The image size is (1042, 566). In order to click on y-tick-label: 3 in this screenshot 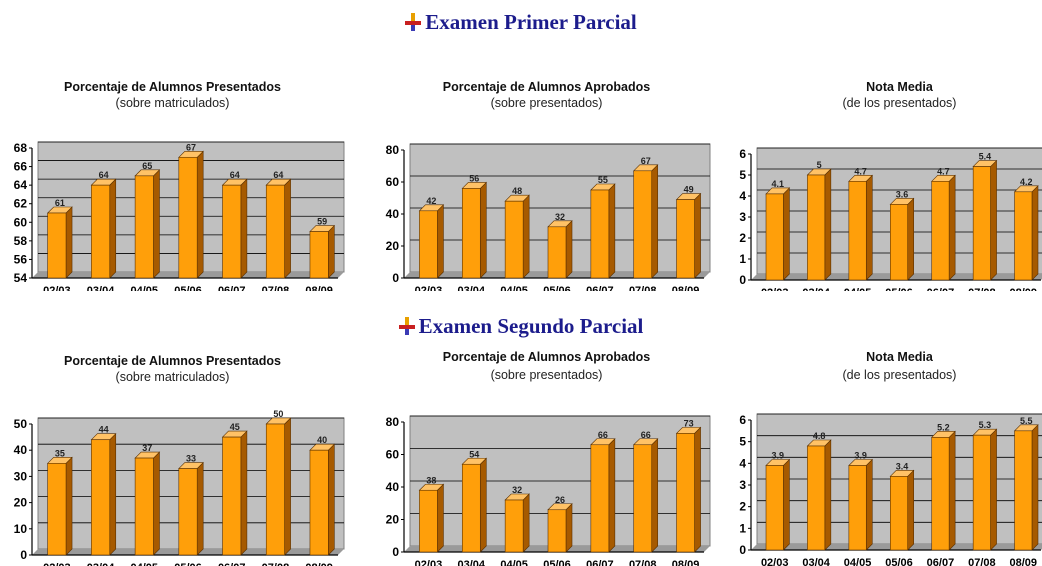, I will do `click(742, 217)`.